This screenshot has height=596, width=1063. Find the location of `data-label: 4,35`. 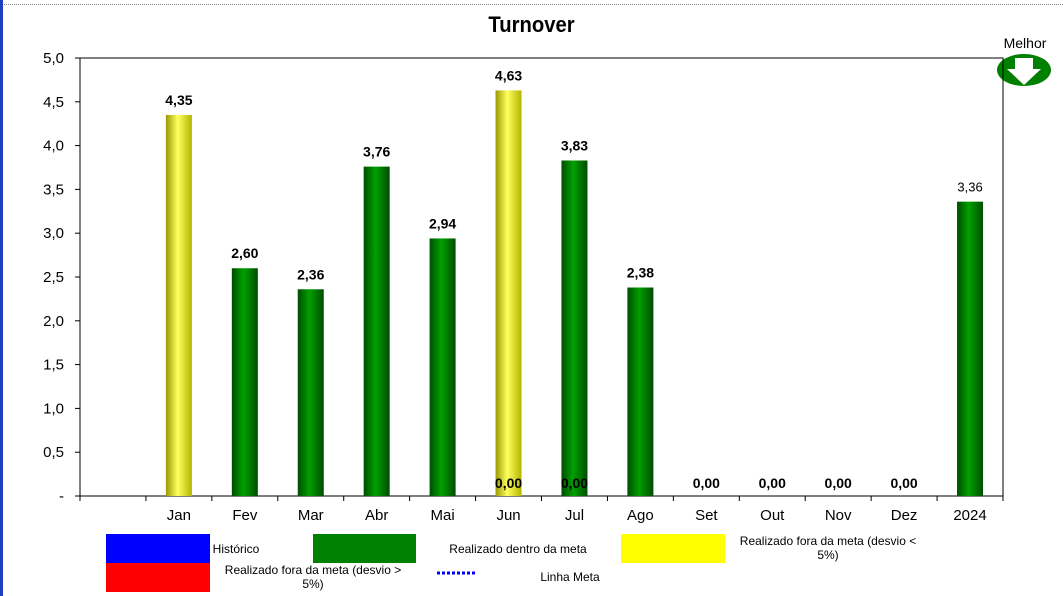

data-label: 4,35 is located at coordinates (178, 100).